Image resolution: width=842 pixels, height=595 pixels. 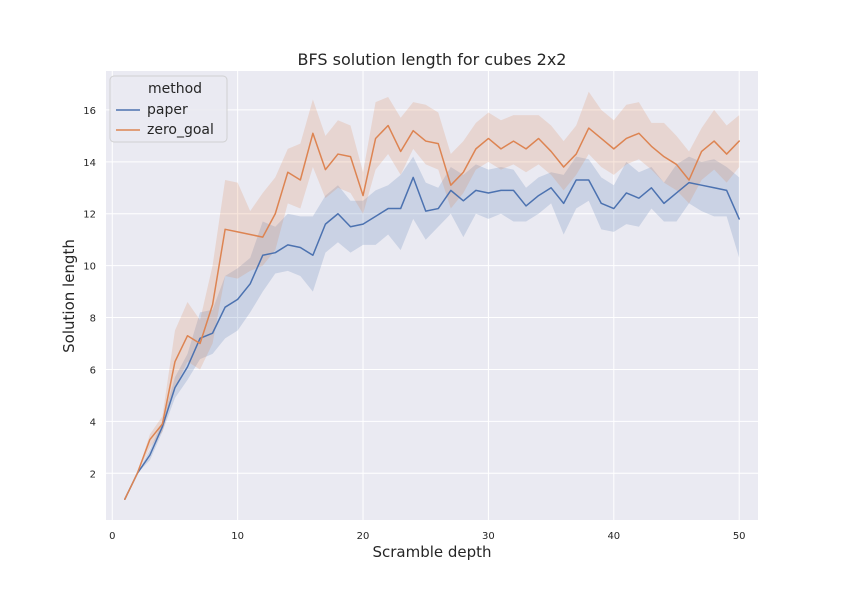 What do you see at coordinates (93, 474) in the screenshot?
I see `y-tick-label: 2` at bounding box center [93, 474].